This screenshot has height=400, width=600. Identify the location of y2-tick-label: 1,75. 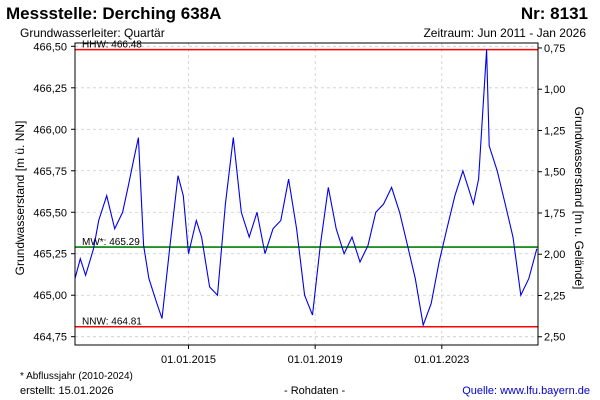
(554, 214).